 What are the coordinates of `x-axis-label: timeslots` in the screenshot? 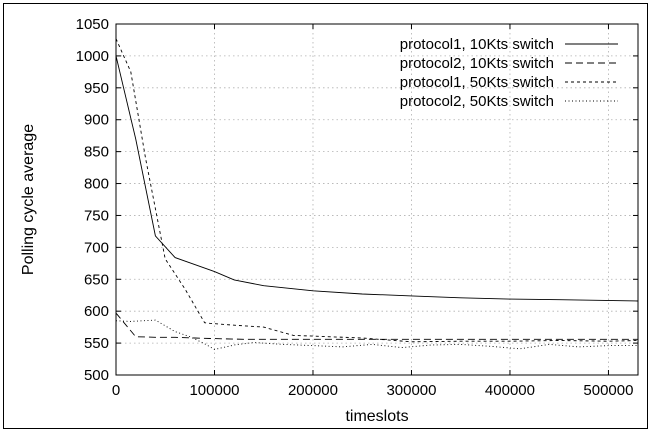 It's located at (376, 416).